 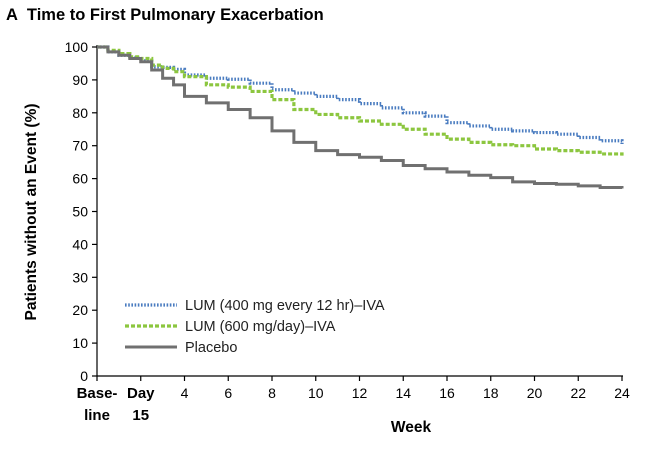 What do you see at coordinates (411, 427) in the screenshot?
I see `x-axis-title: Week` at bounding box center [411, 427].